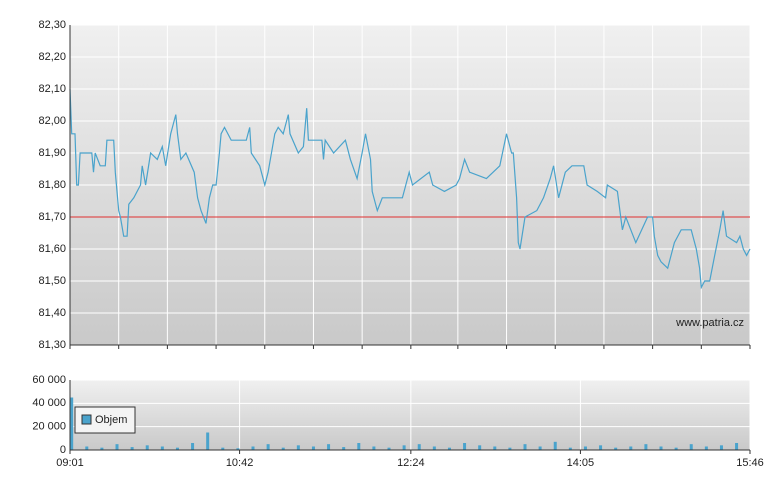 The image size is (780, 490). What do you see at coordinates (52, 313) in the screenshot?
I see `y-tick-label: 81,40` at bounding box center [52, 313].